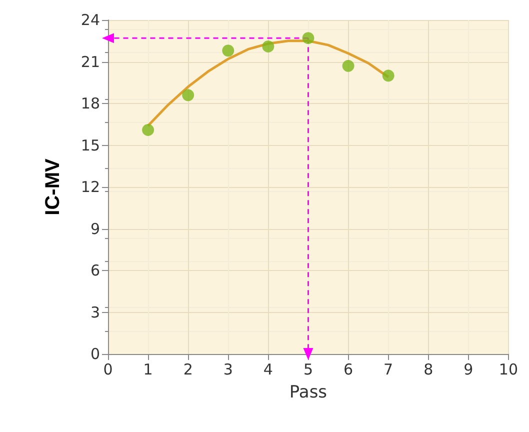 The image size is (529, 432). I want to click on x-tick-label: 4, so click(268, 369).